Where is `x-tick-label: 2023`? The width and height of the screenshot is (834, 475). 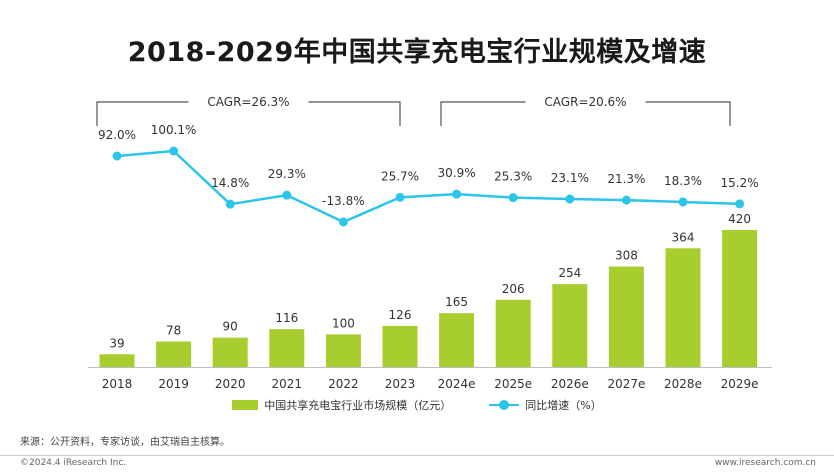
x-tick-label: 2023 is located at coordinates (400, 384).